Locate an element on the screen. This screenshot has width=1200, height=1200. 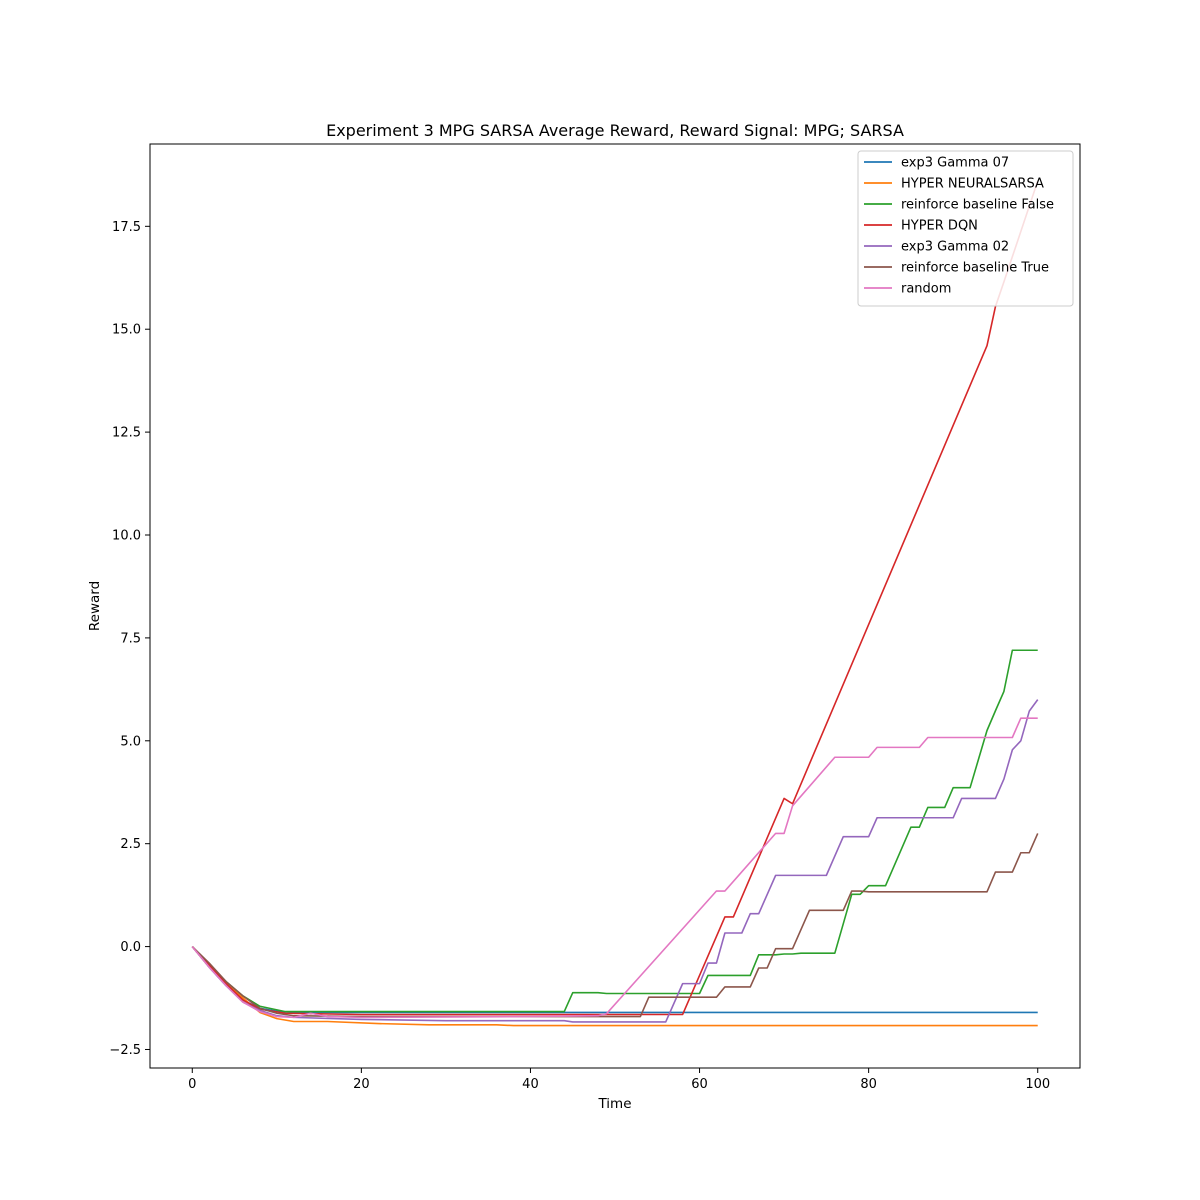
y-tick-label: 7.5 is located at coordinates (130, 638).